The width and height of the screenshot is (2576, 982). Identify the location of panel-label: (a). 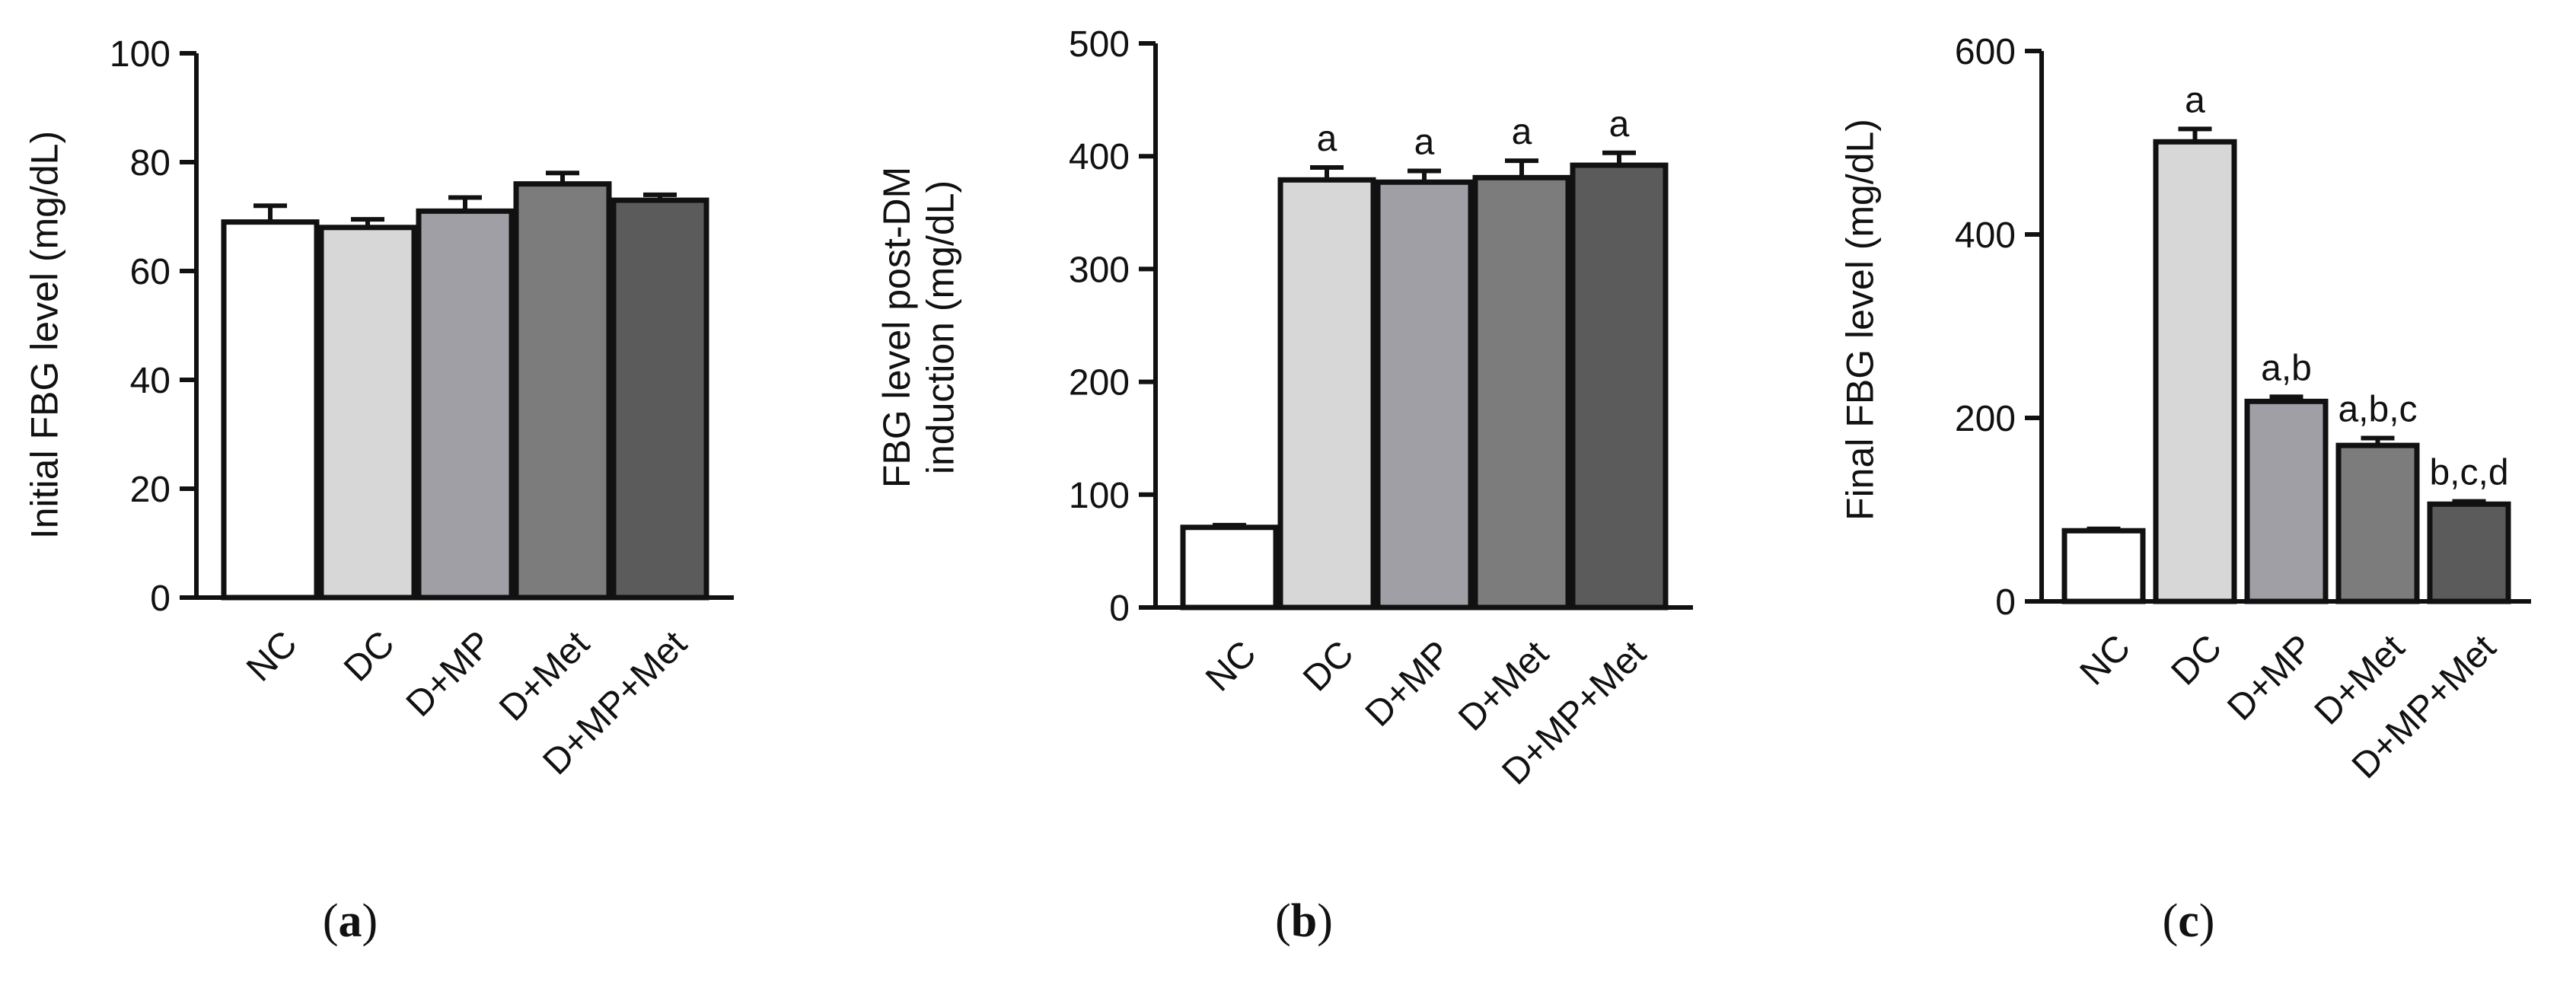
(351, 921).